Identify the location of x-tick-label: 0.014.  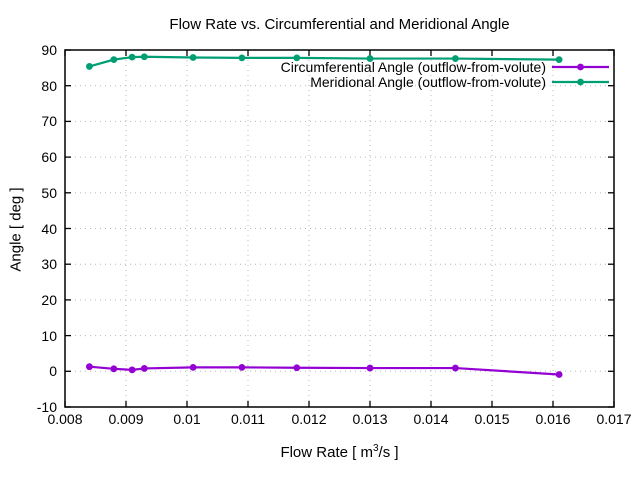
(431, 419).